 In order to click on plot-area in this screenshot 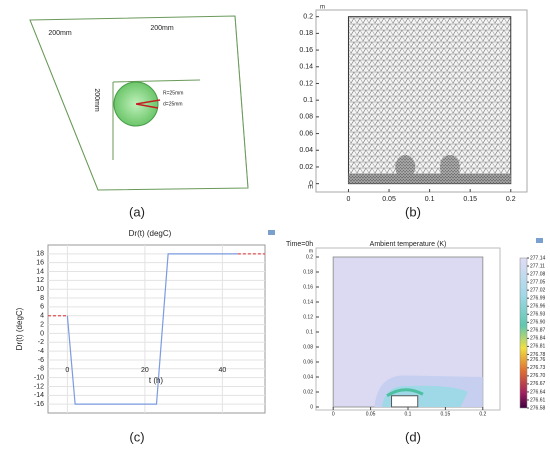, I will do `click(156, 329)`.